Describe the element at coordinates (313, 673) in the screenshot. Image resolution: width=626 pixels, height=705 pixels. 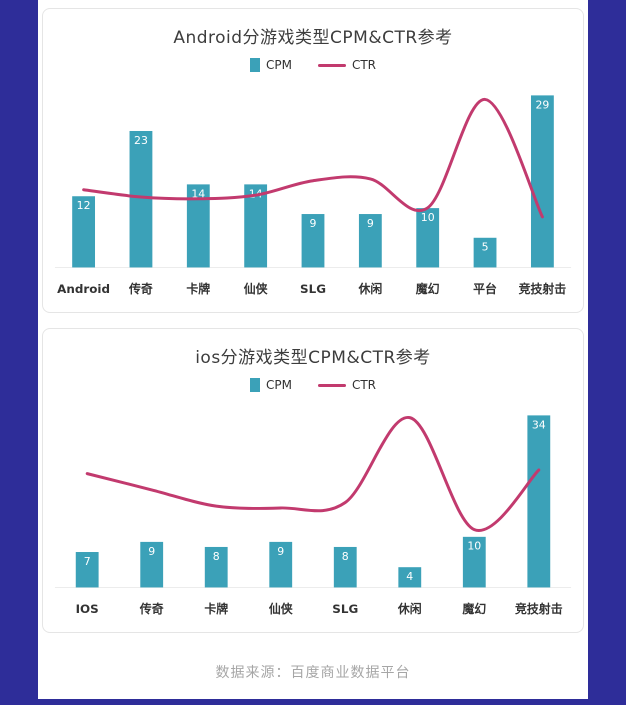
I see `data-source-note: 数据来源：百度商业数据平台` at that location.